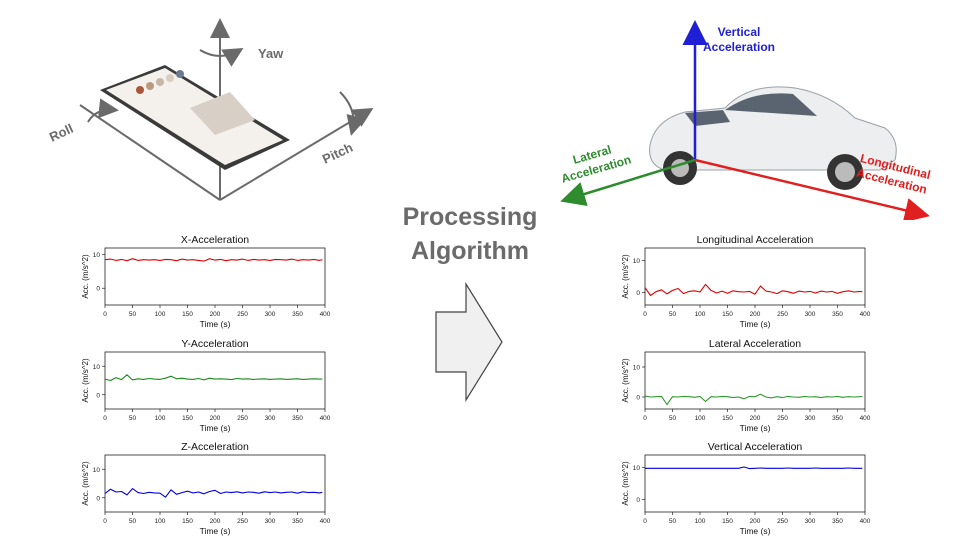 This screenshot has width=960, height=540. Describe the element at coordinates (150, 152) in the screenshot. I see `roll-axis` at that location.